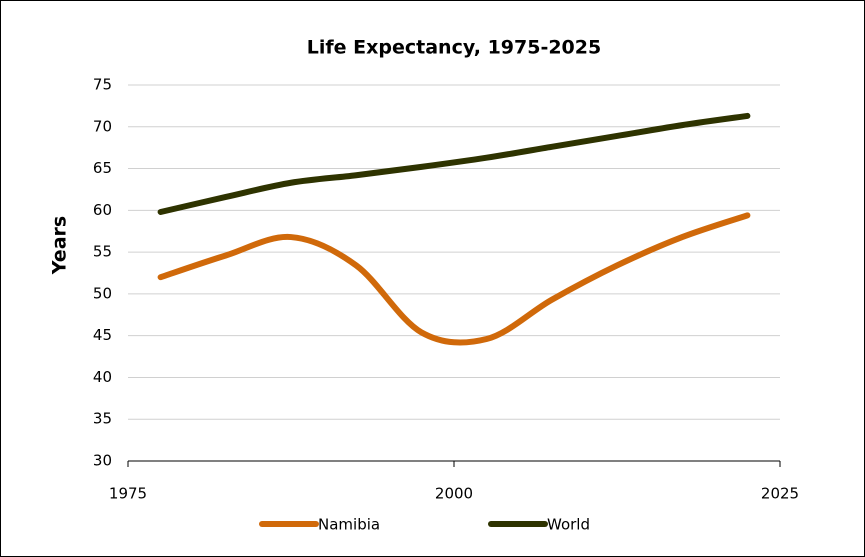 Image resolution: width=865 pixels, height=557 pixels. I want to click on y-tick-label: 60, so click(102, 210).